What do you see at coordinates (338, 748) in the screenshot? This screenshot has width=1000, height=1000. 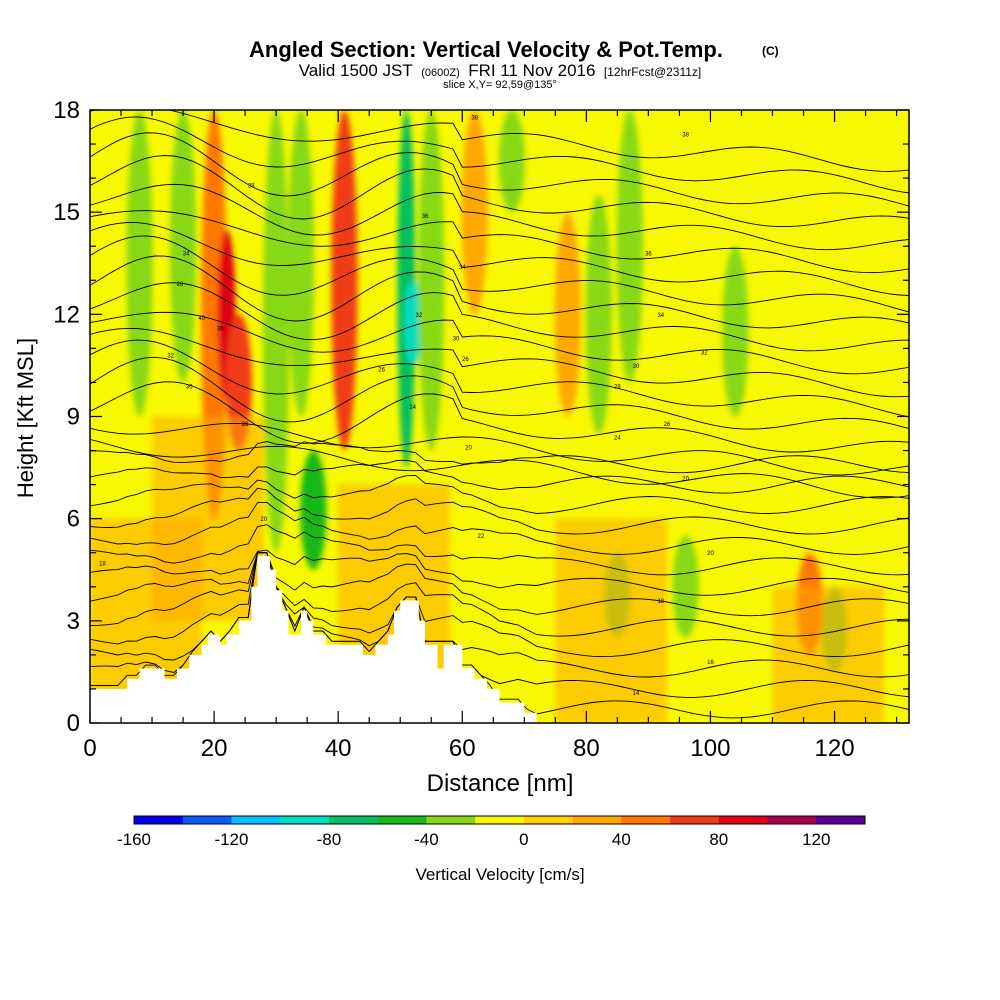 I see `x-tick-label: 40` at bounding box center [338, 748].